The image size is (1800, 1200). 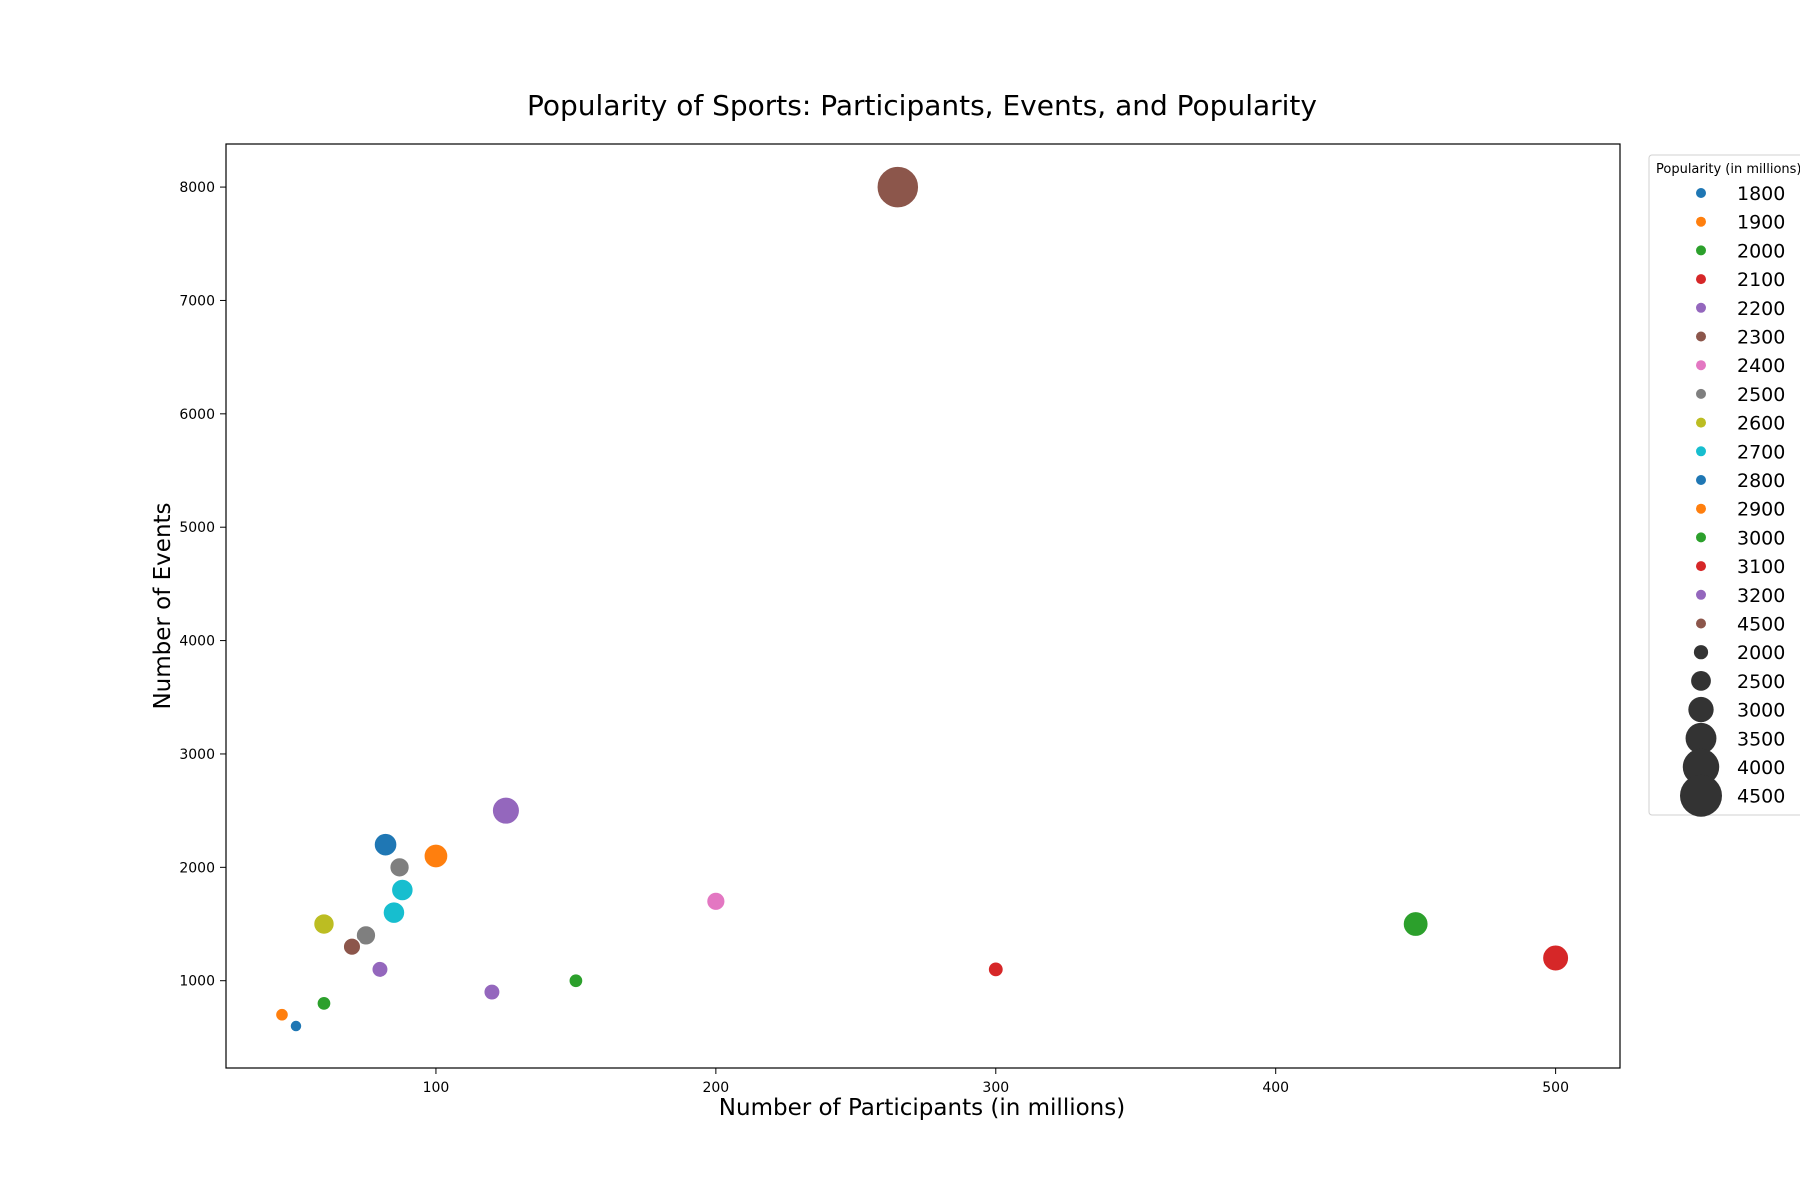 I want to click on legend-label: 2700, so click(x=1761, y=452).